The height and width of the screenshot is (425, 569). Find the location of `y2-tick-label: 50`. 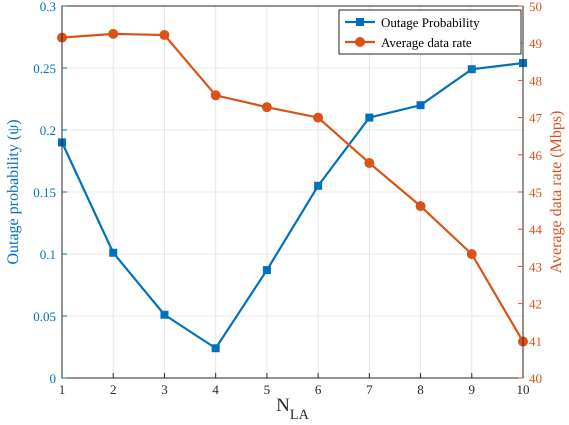

y2-tick-label: 50 is located at coordinates (535, 7).